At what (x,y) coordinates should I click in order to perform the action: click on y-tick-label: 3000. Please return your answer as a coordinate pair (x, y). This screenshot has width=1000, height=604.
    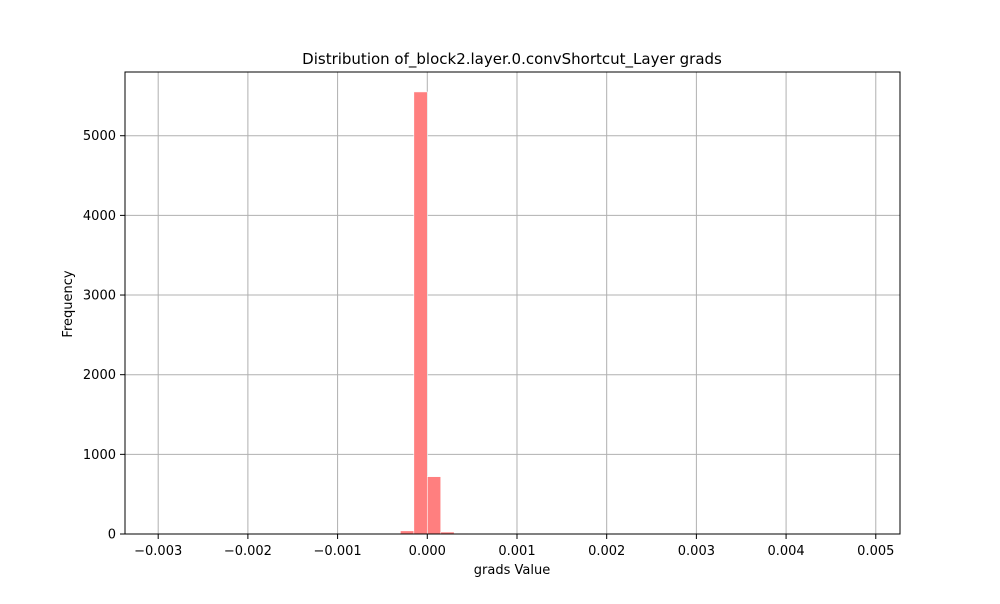
    Looking at the image, I should click on (99, 296).